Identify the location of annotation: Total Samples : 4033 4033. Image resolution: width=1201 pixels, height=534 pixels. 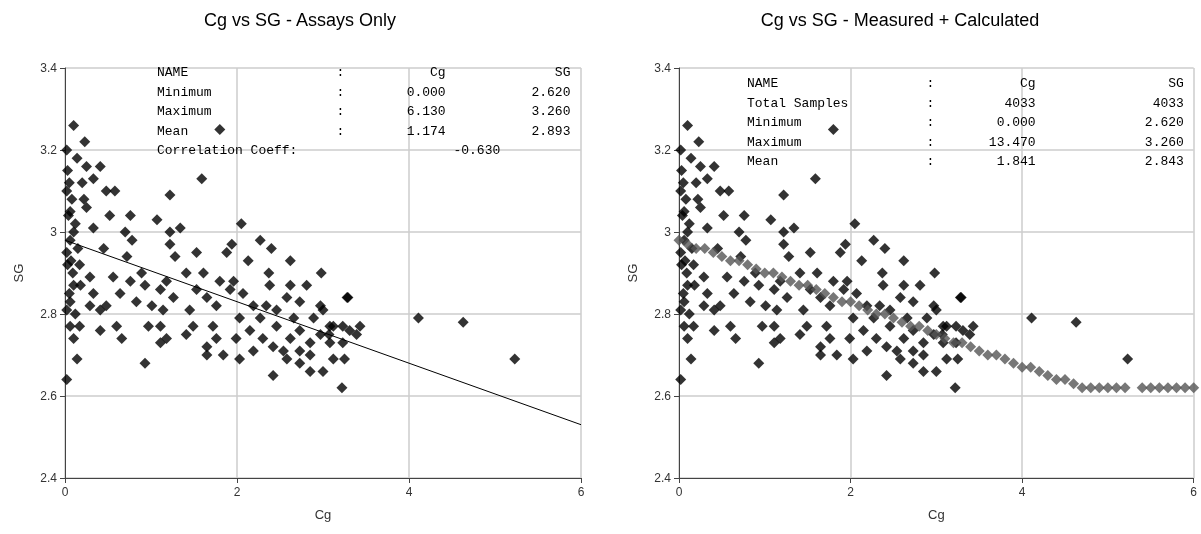
(965, 103).